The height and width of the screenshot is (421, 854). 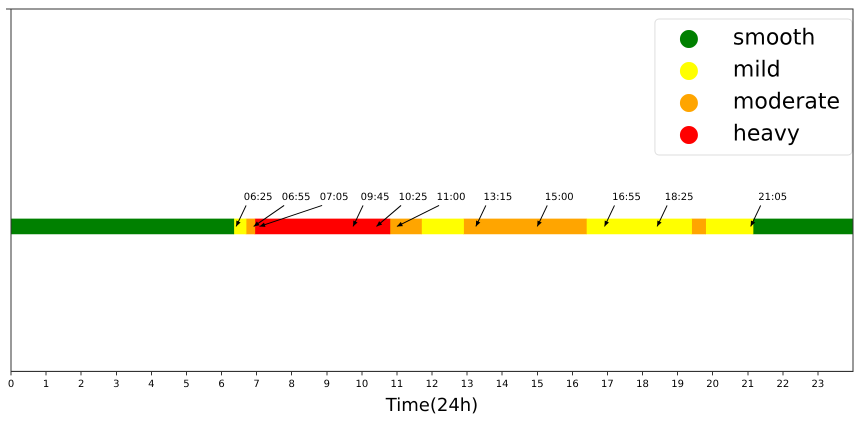 What do you see at coordinates (431, 405) in the screenshot?
I see `x-axis-title: Time(24h)` at bounding box center [431, 405].